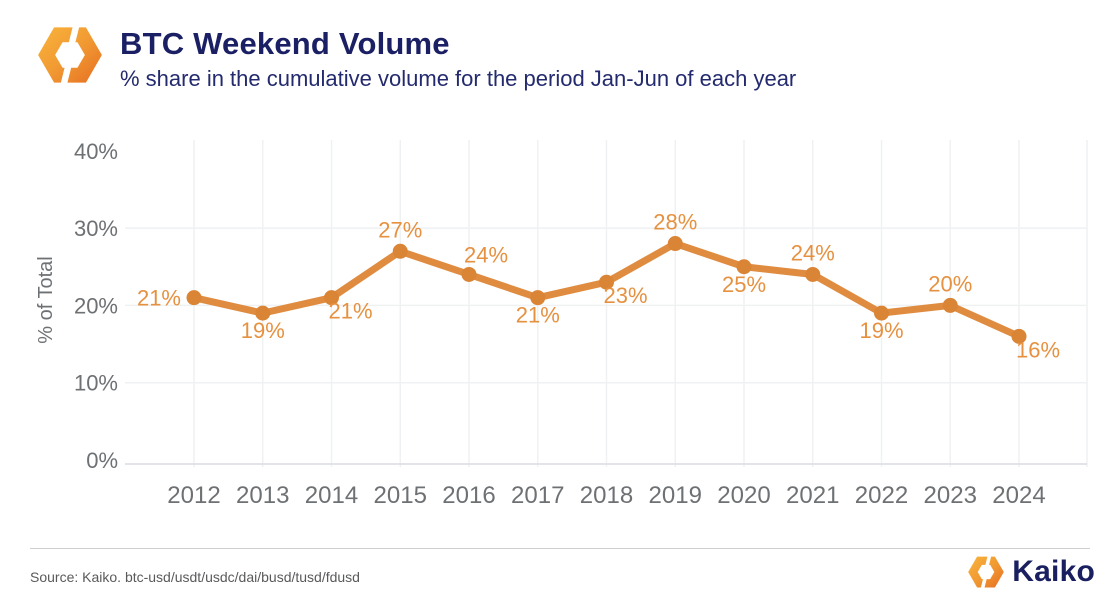 This screenshot has height=613, width=1120. What do you see at coordinates (881, 495) in the screenshot?
I see `x-tick-label: 2022` at bounding box center [881, 495].